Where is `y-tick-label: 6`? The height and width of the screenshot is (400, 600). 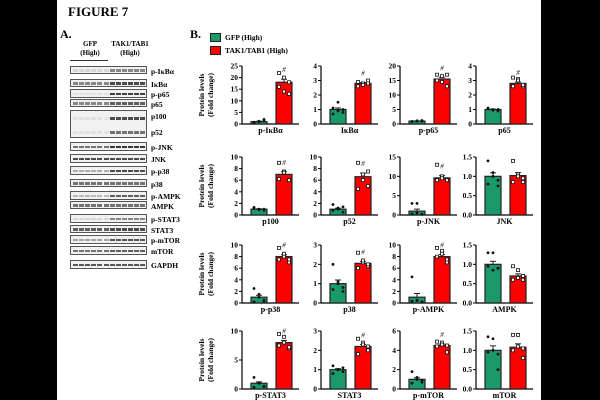
y-tick-label: 6 is located at coordinates (394, 331).